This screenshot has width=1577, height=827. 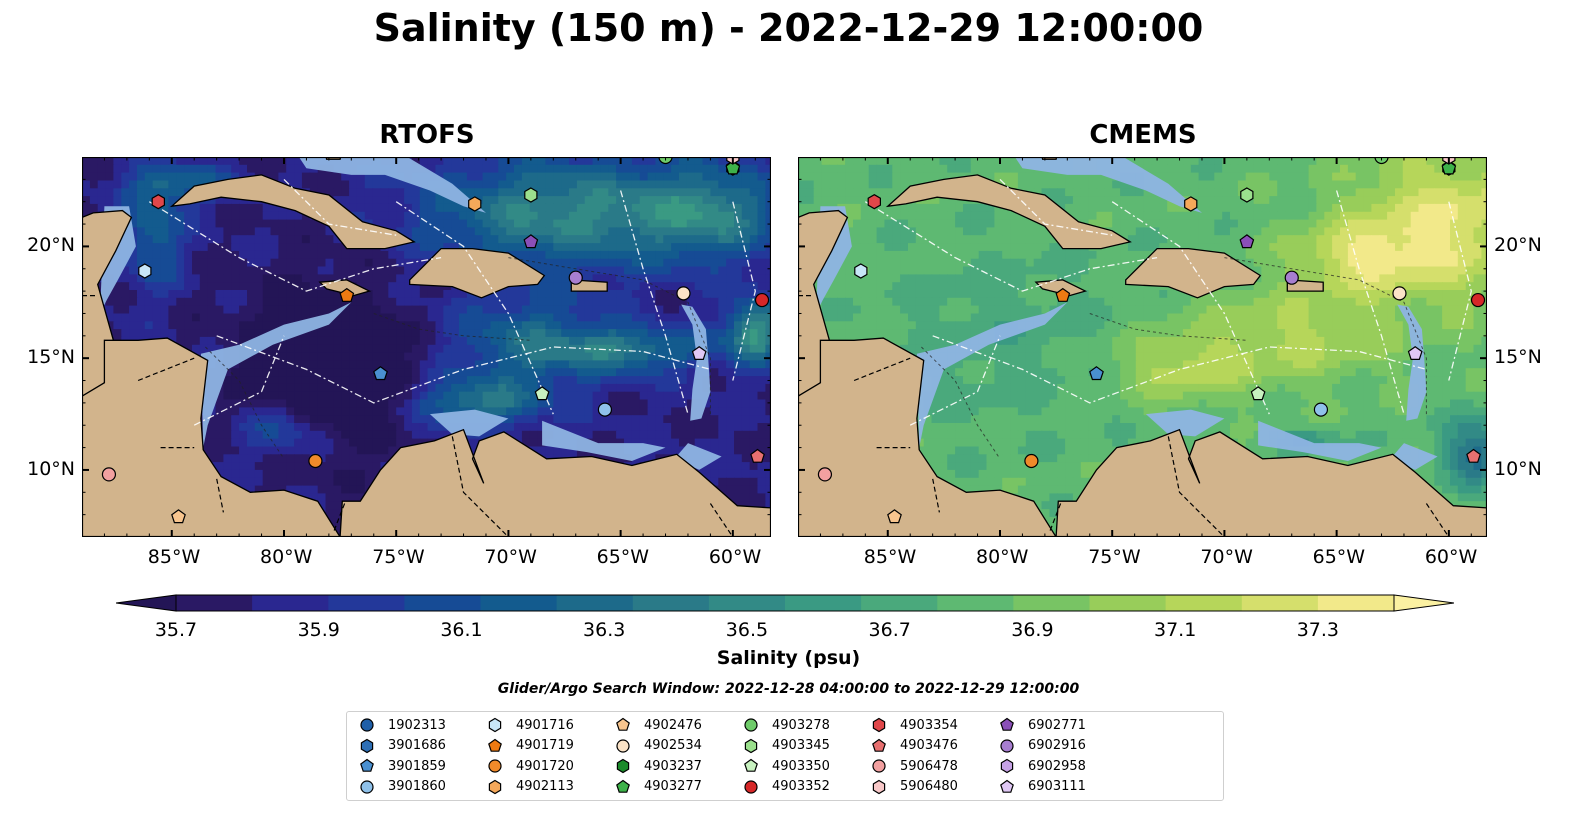 What do you see at coordinates (1518, 357) in the screenshot?
I see `cmems-lat-tick-label: 15°N` at bounding box center [1518, 357].